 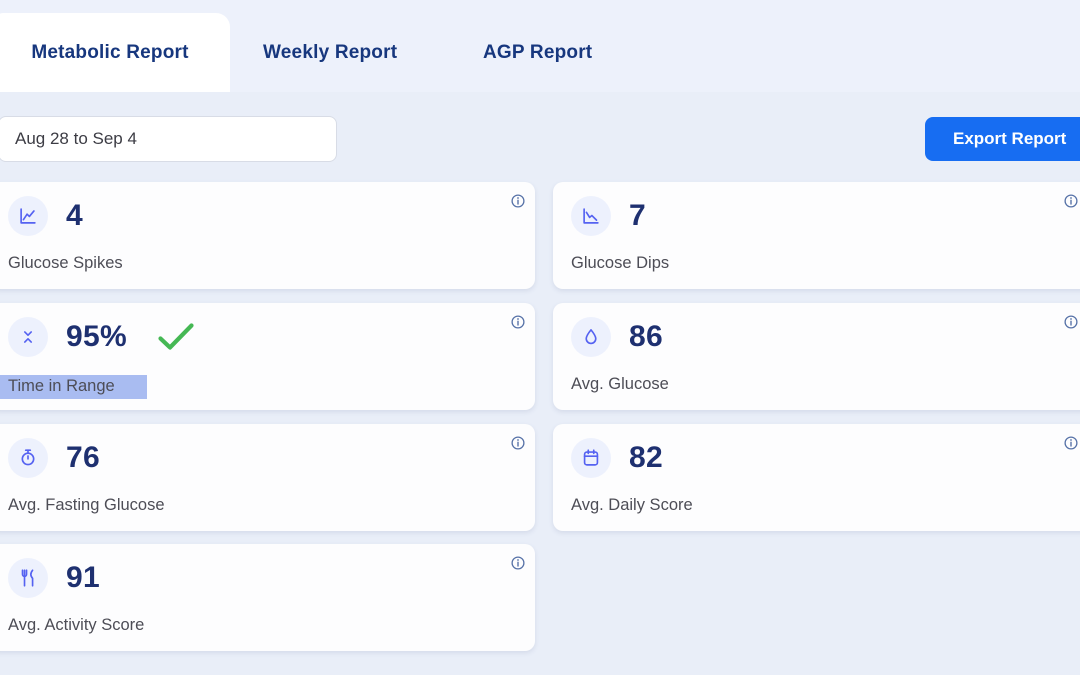 What do you see at coordinates (110, 52) in the screenshot?
I see `tab-metabolic-report-label: Metabolic Report` at bounding box center [110, 52].